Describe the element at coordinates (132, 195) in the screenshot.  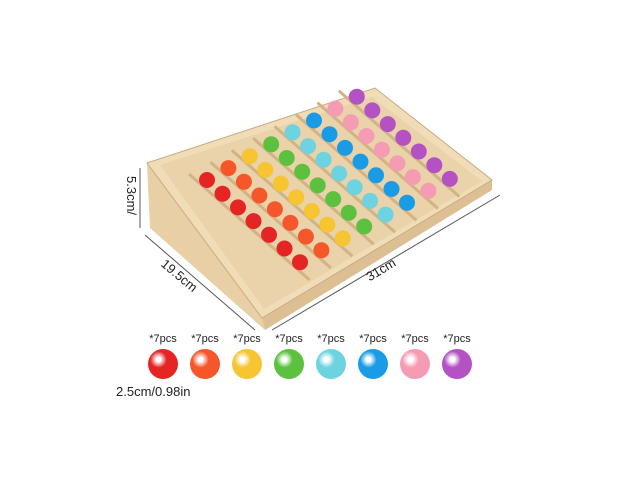
I see `height-label: 5.3cm/` at that location.